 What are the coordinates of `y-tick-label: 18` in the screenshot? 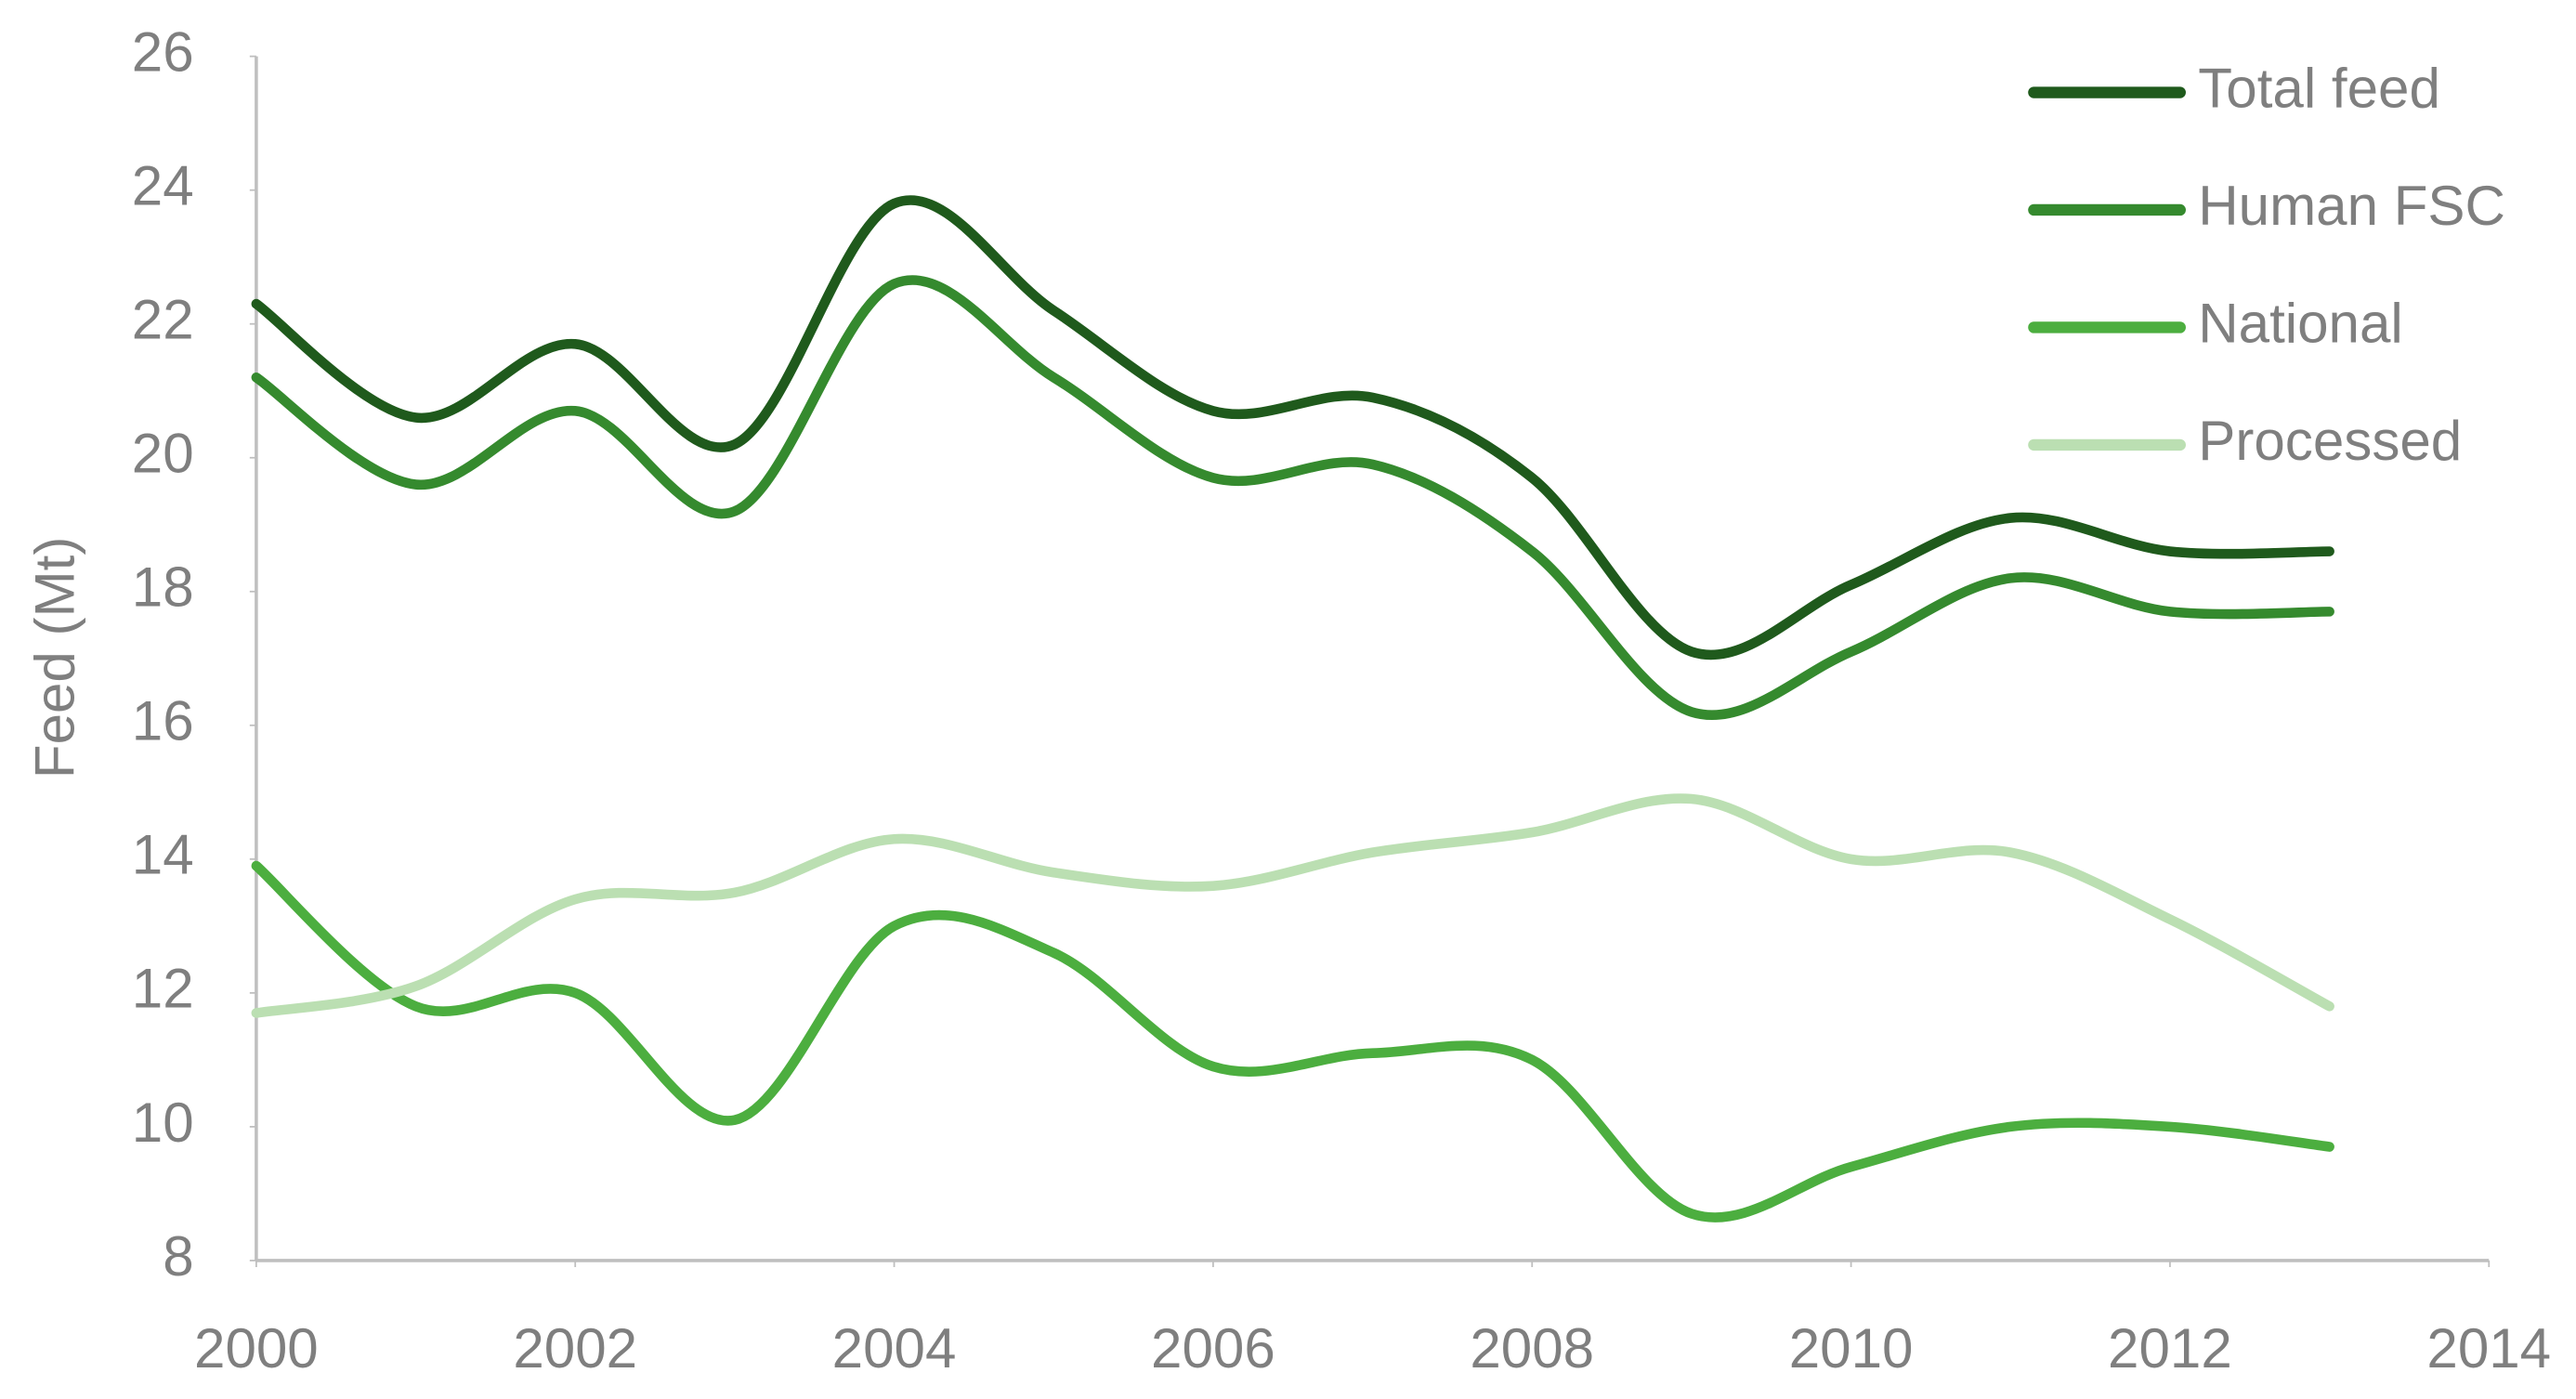 It's located at (163, 587).